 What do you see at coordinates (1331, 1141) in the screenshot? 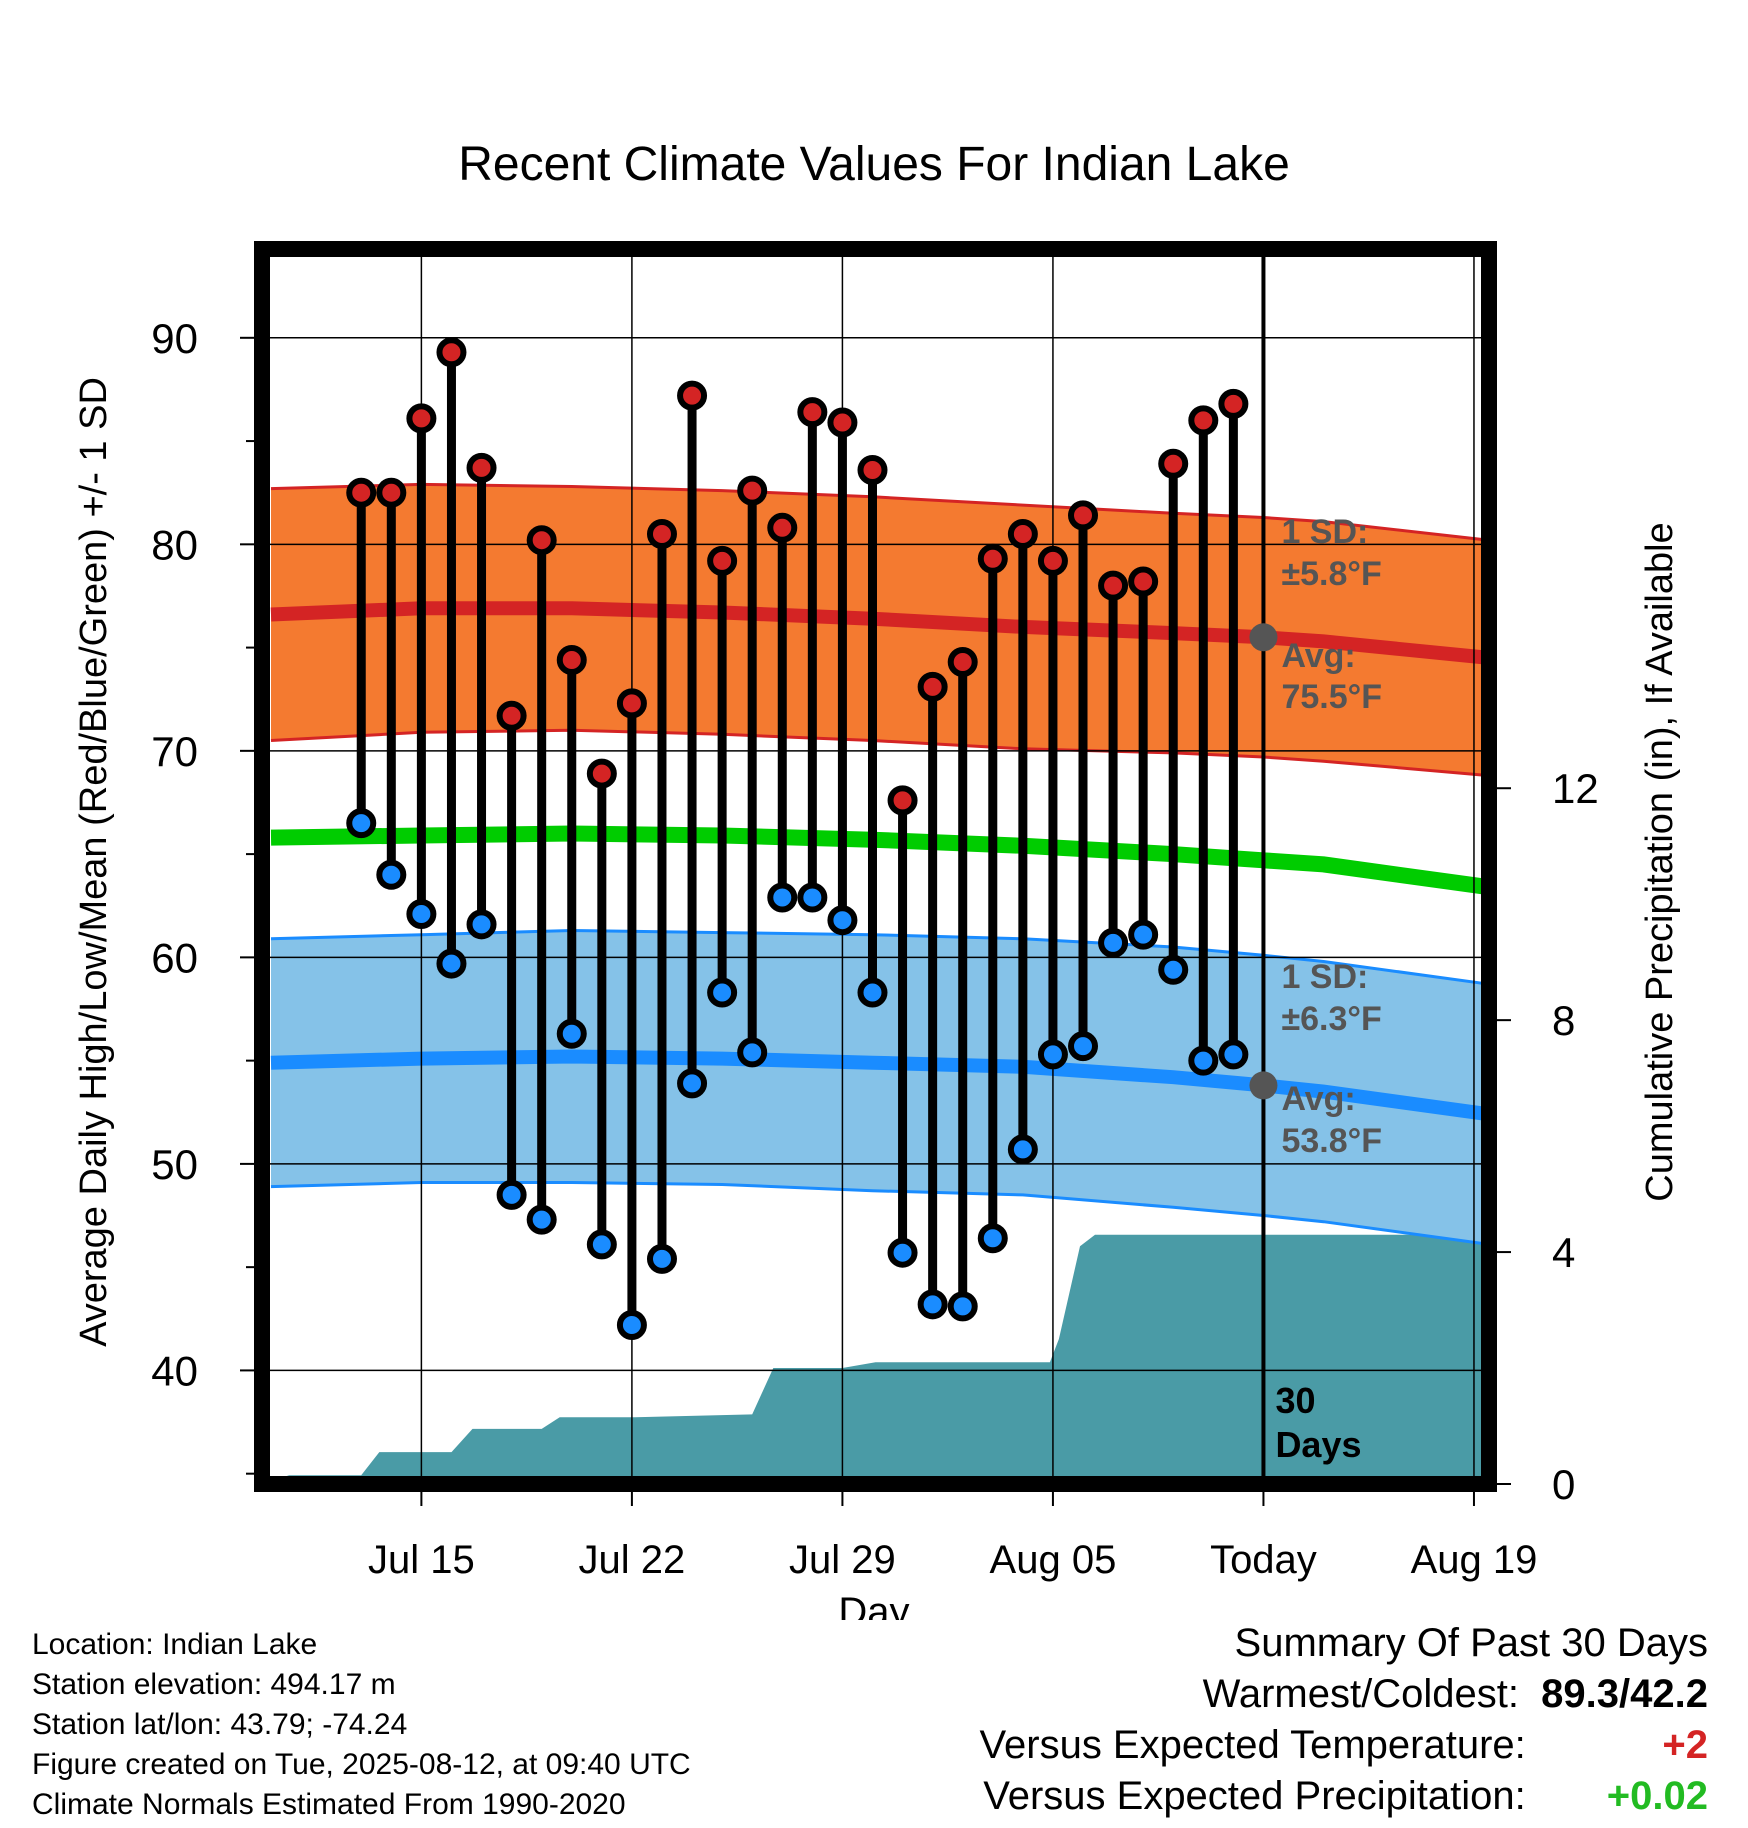
I see `low-avg-value: 53.8°F` at bounding box center [1331, 1141].